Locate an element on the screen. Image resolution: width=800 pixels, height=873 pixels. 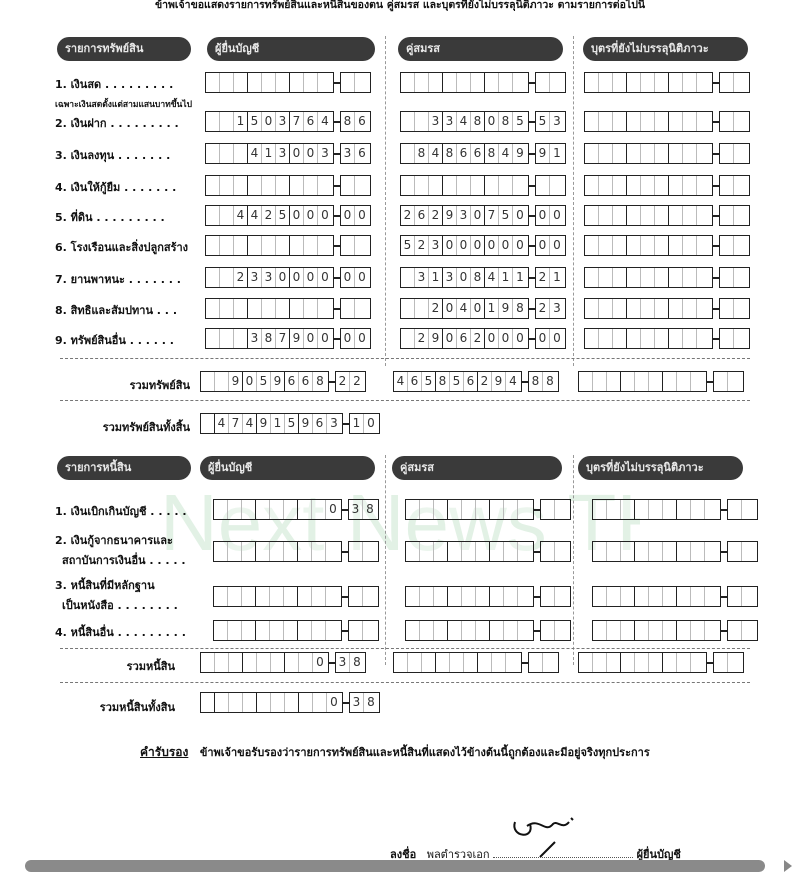
horizontal-scrollbar is located at coordinates (395, 866).